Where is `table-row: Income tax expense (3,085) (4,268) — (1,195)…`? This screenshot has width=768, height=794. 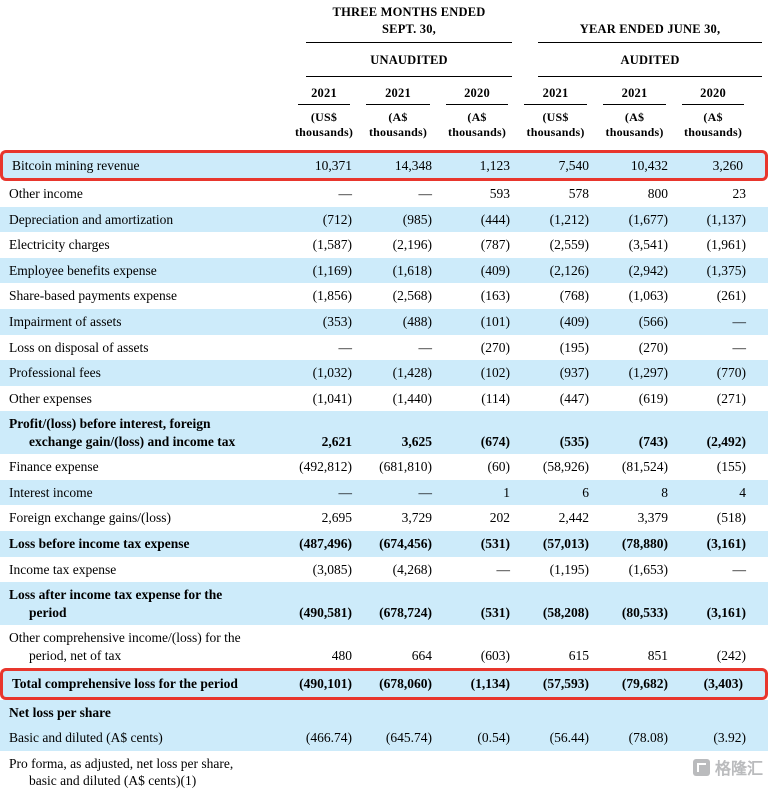
table-row: Income tax expense (3,085) (4,268) — (1,195)… is located at coordinates (384, 570).